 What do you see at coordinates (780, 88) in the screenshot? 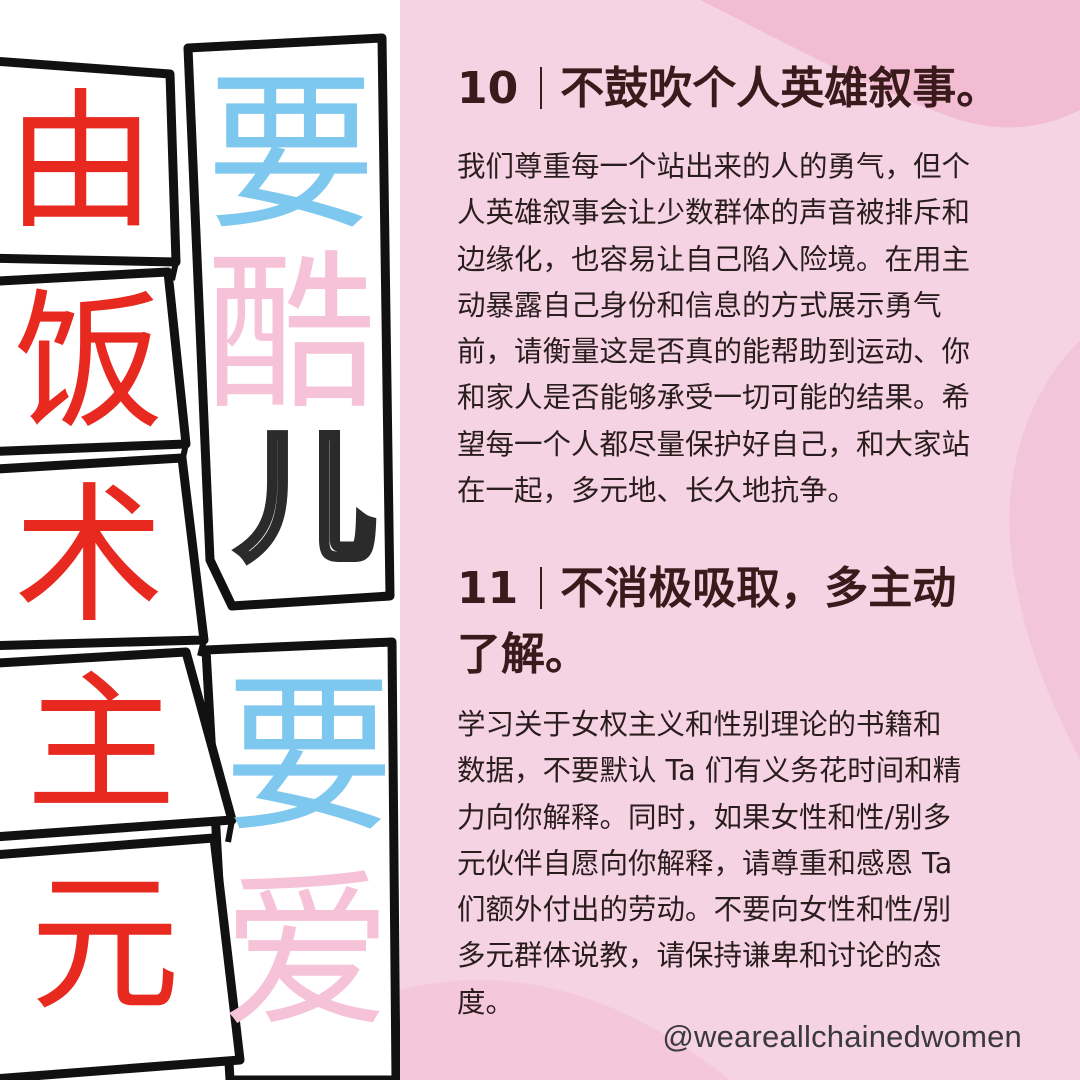
I see `section-title: 不鼓吹个人英雄叙事。` at bounding box center [780, 88].